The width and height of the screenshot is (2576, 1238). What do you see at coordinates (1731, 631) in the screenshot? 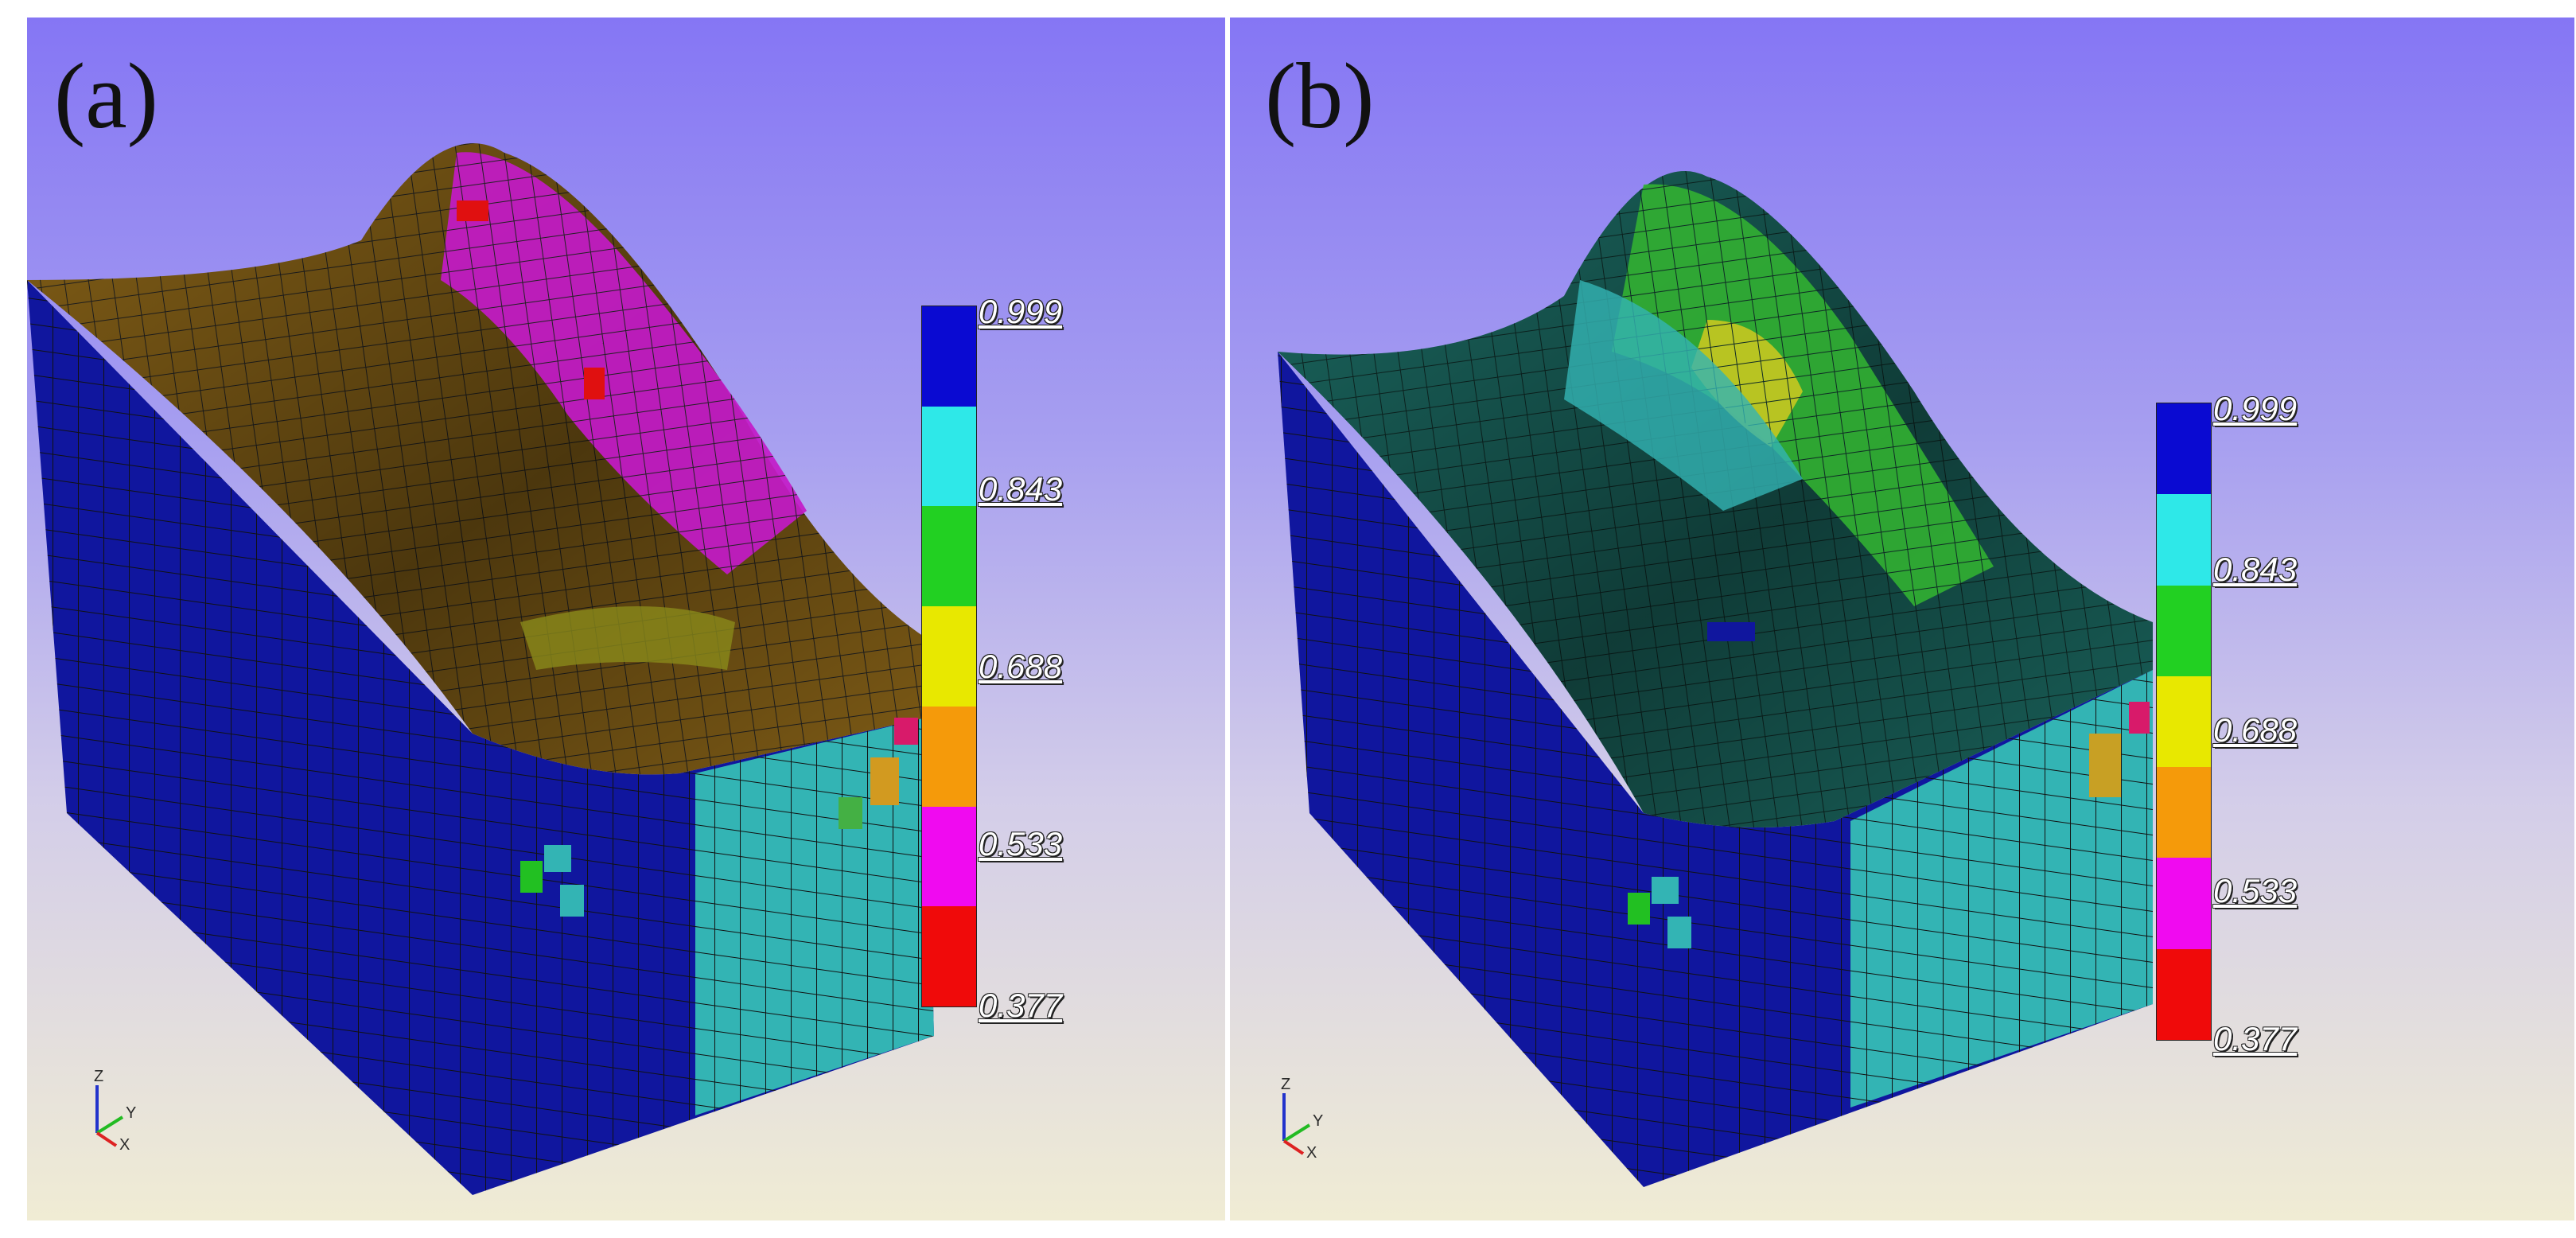
I see `mesh-blue-cell` at bounding box center [1731, 631].